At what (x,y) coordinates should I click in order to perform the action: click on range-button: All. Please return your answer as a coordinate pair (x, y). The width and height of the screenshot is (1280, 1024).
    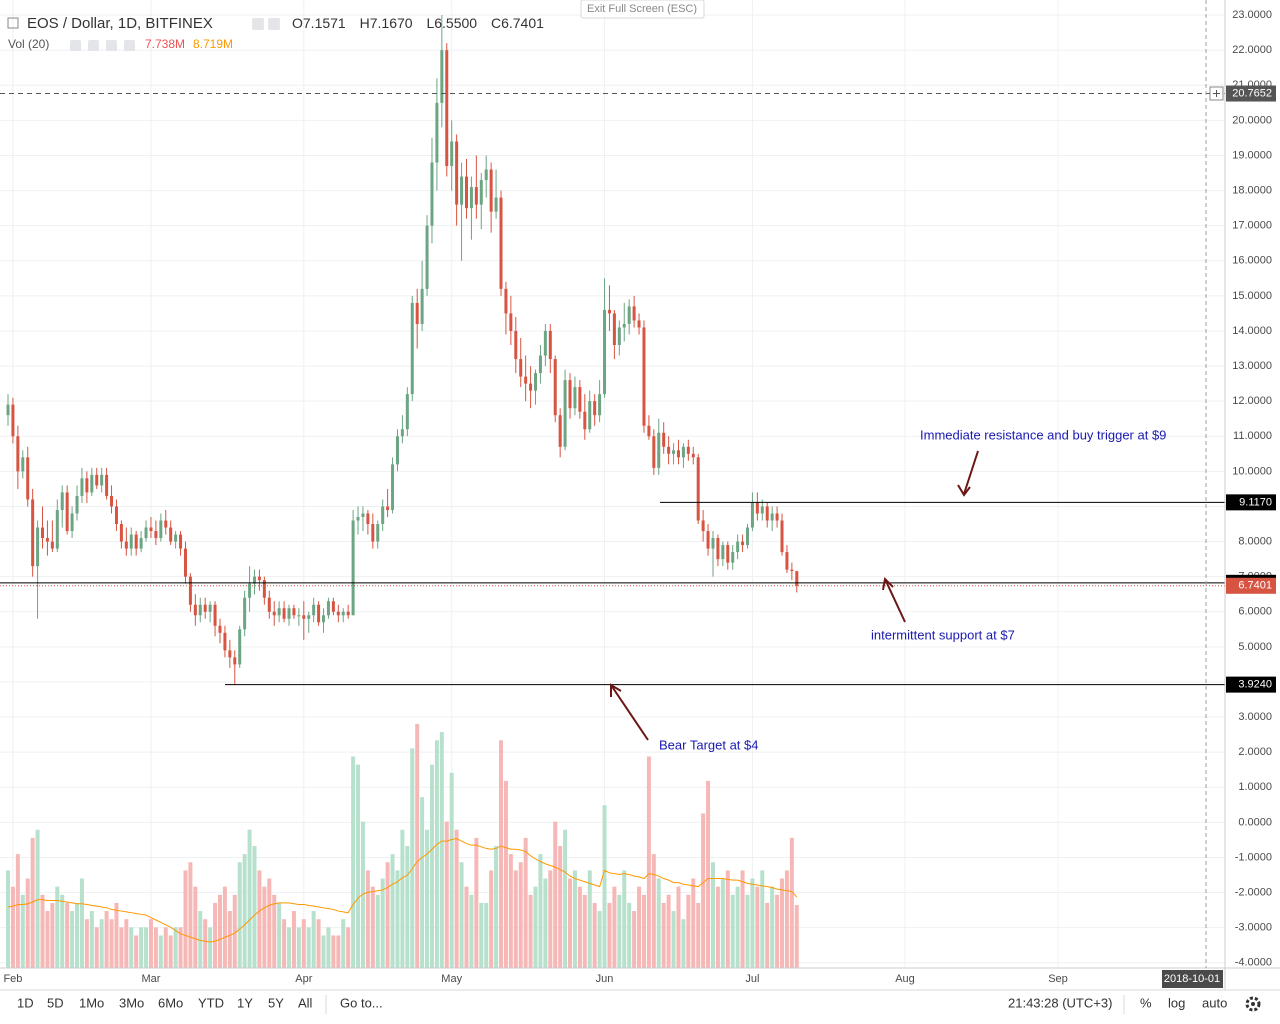
    Looking at the image, I should click on (305, 1002).